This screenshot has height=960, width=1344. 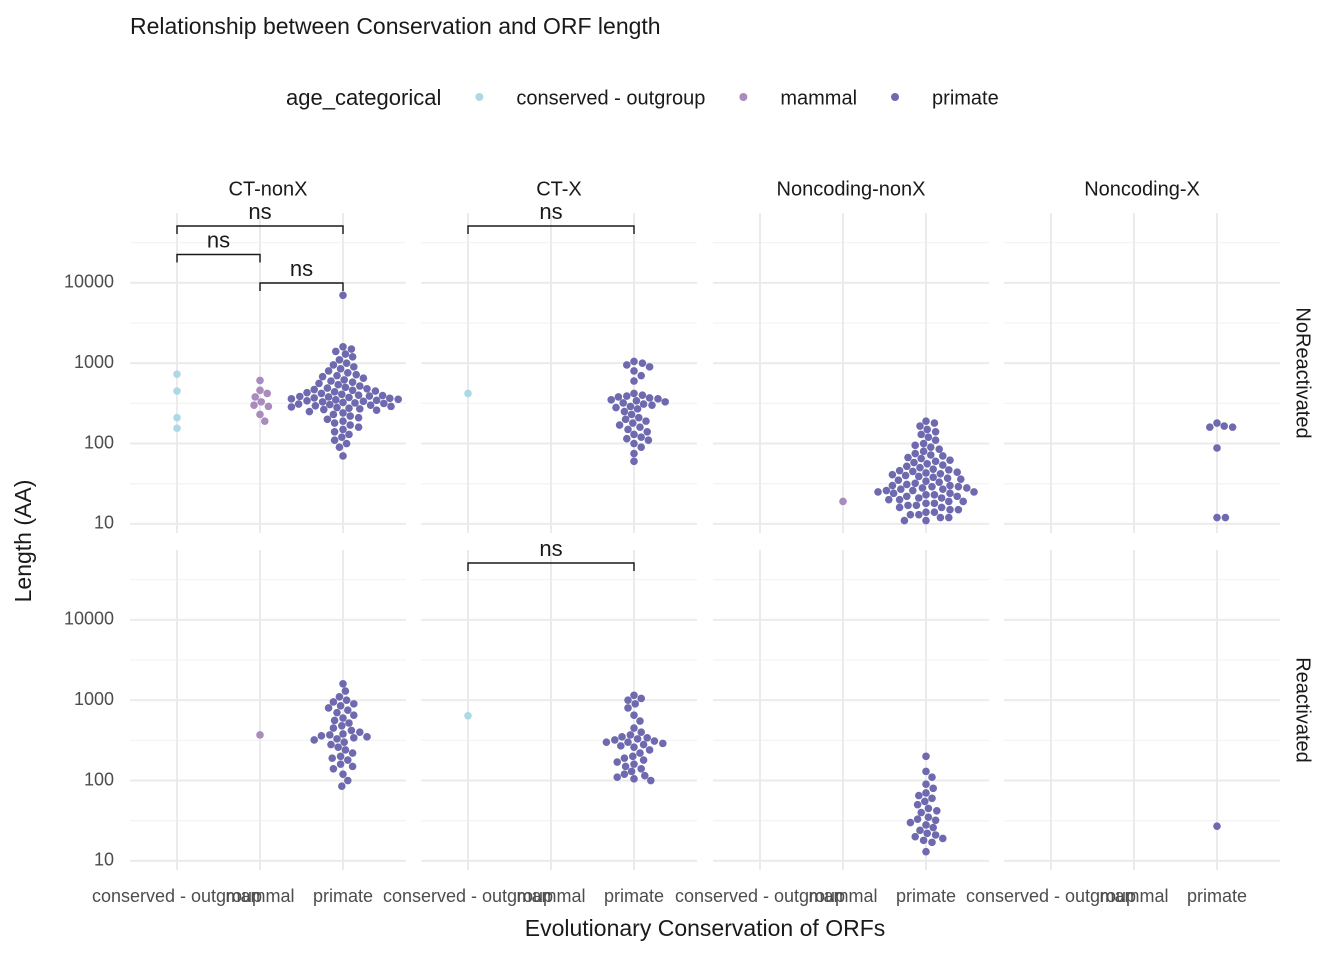 I want to click on column-strip-label: Noncoding-nonX, so click(x=851, y=189).